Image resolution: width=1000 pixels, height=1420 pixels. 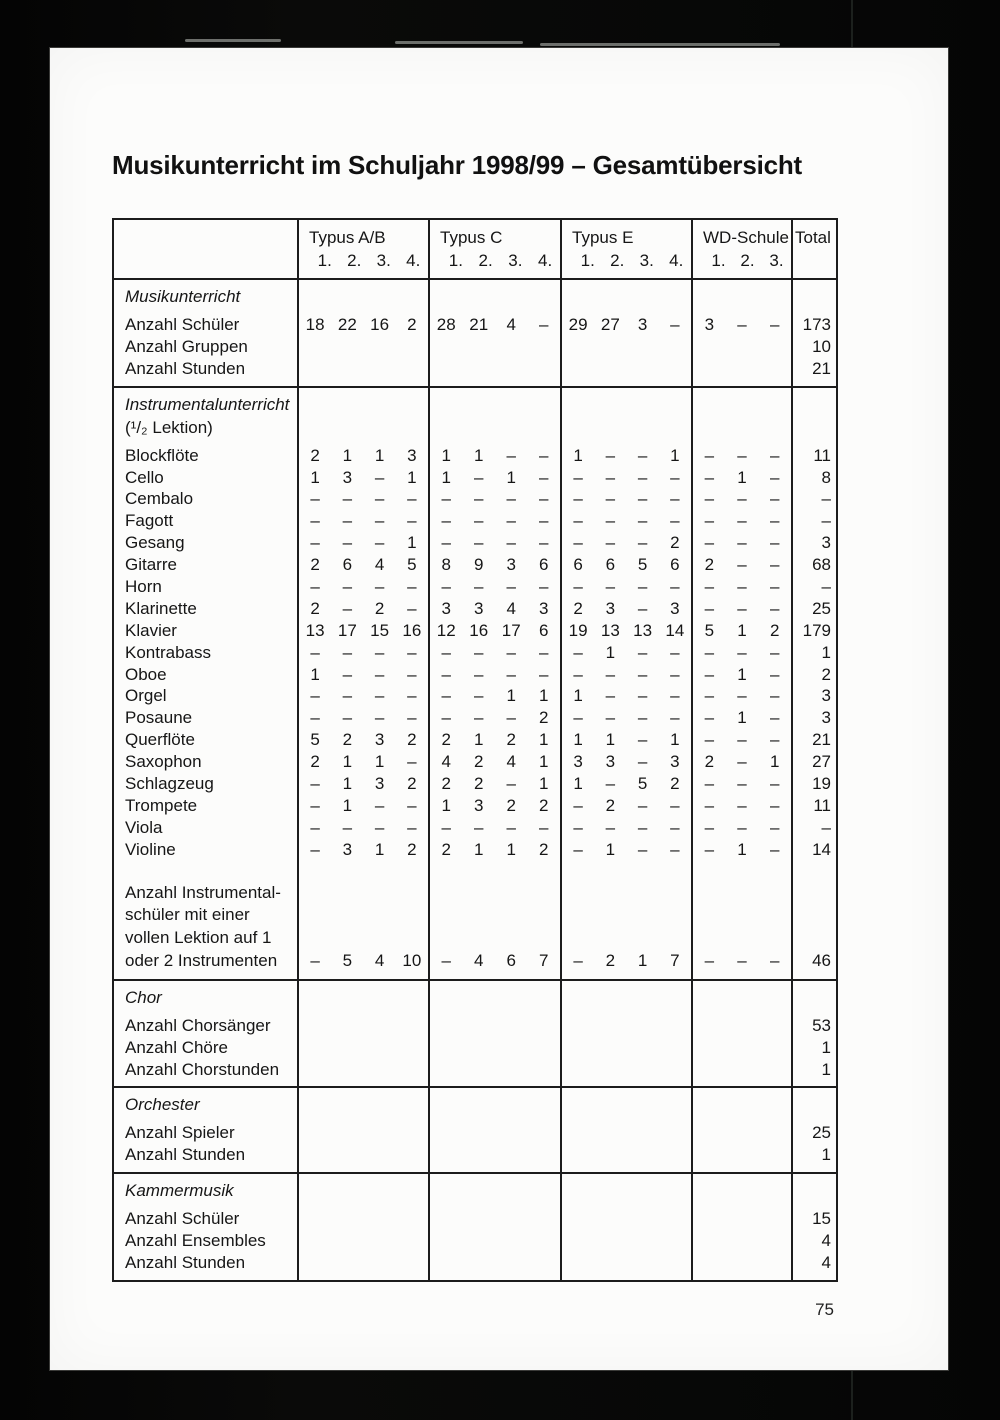 I want to click on row-label: Gitarre, so click(x=151, y=565).